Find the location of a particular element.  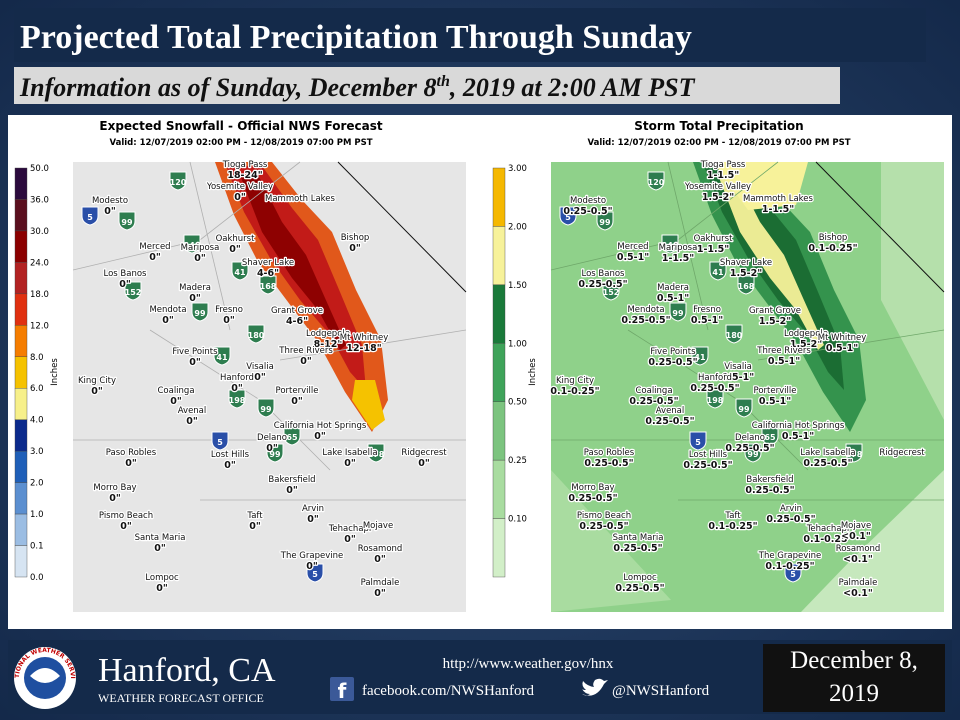

legend-tick-label: 0.1 is located at coordinates (37, 547).